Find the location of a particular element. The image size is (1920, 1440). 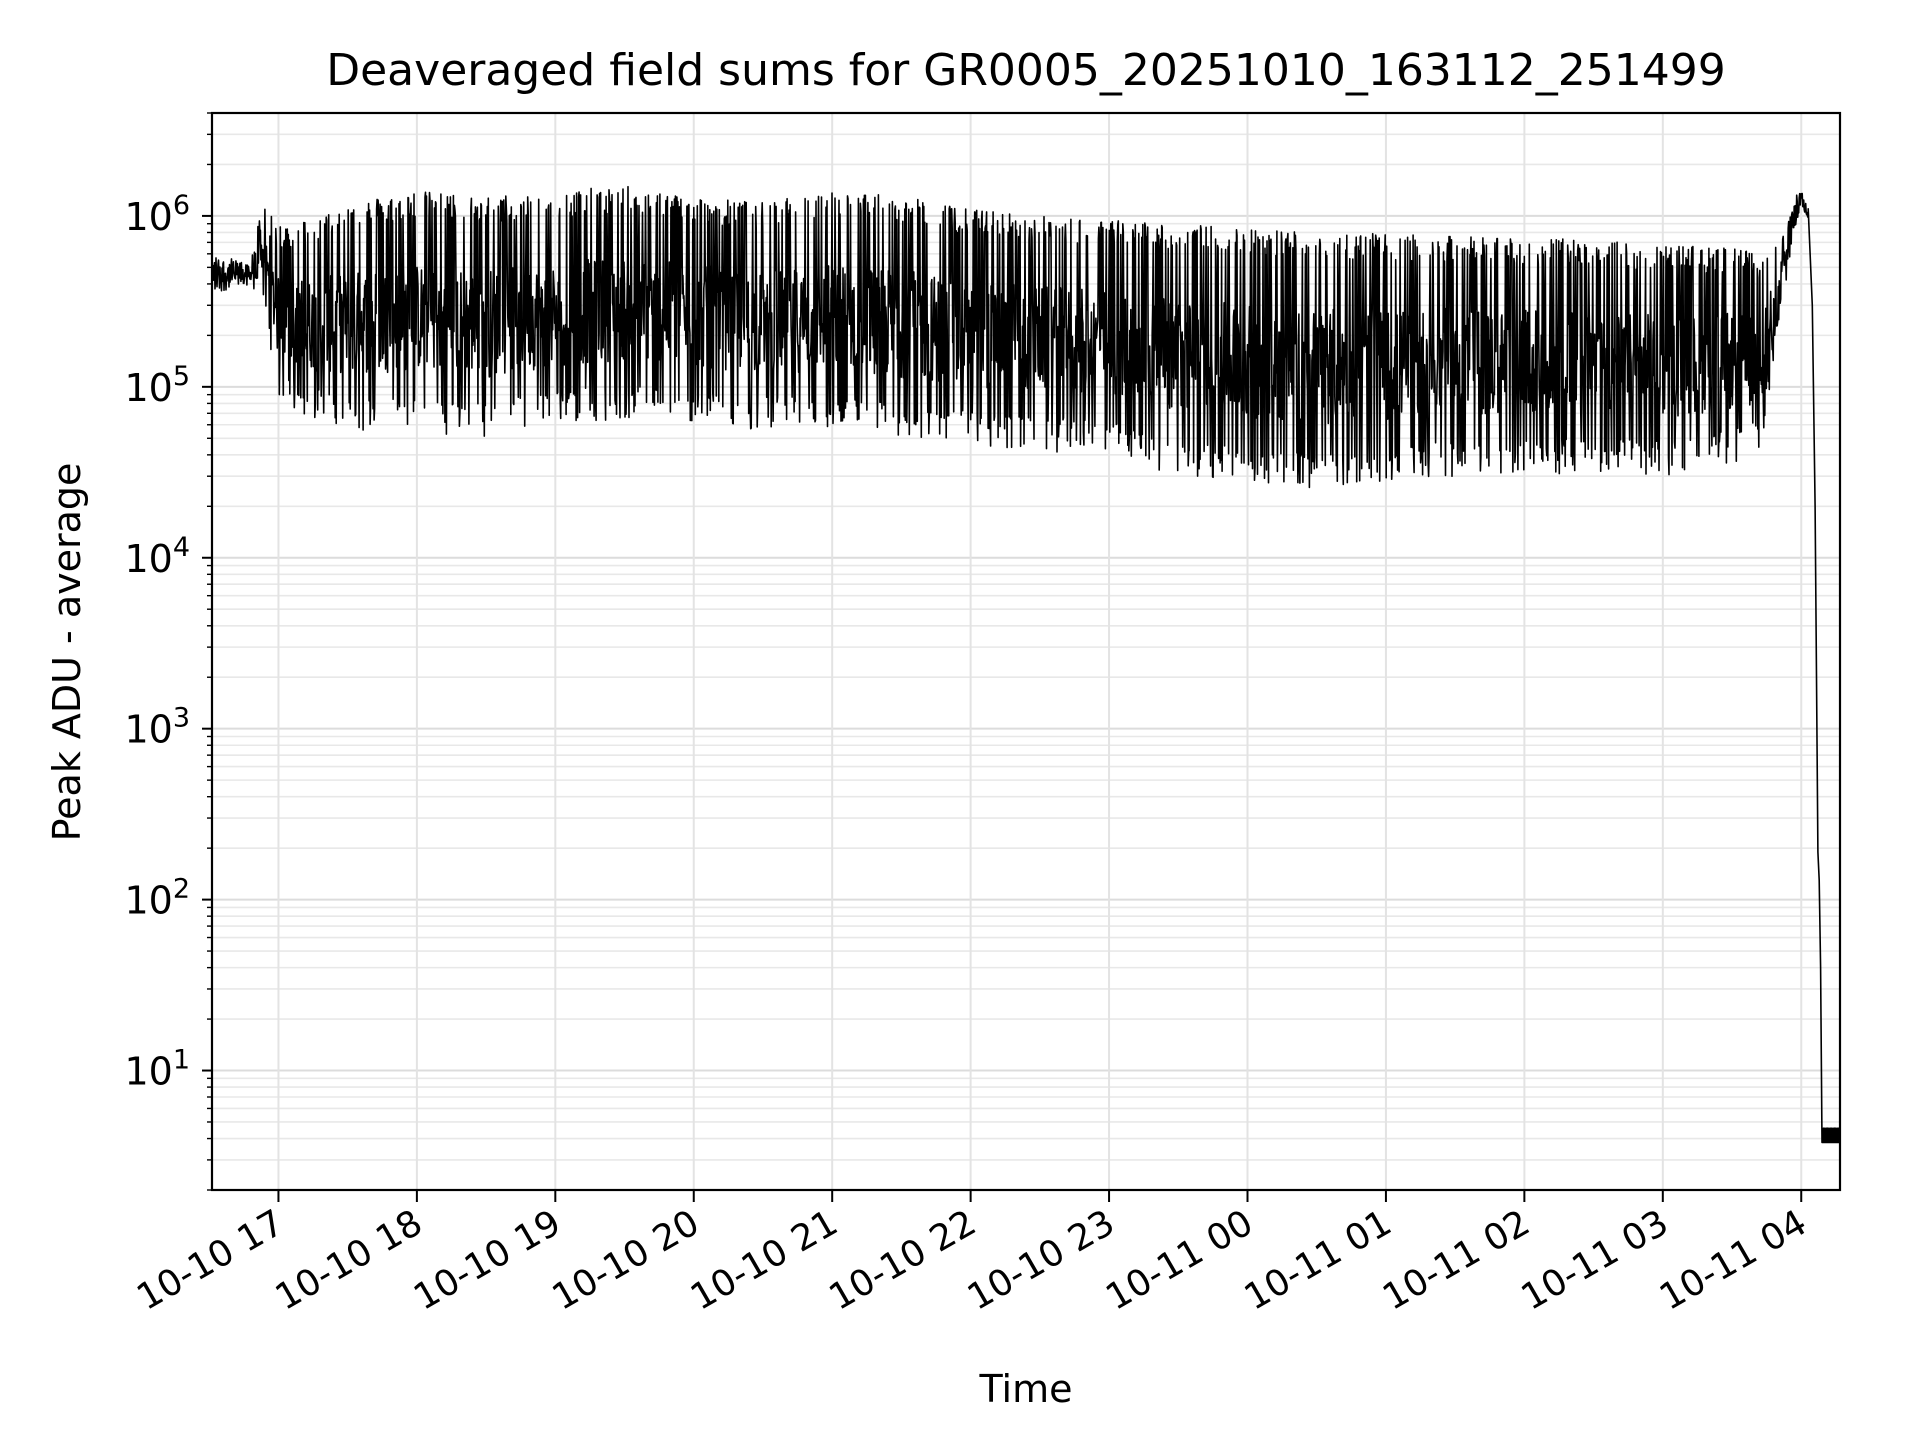

y-tick-label: 103 is located at coordinates (157, 727).